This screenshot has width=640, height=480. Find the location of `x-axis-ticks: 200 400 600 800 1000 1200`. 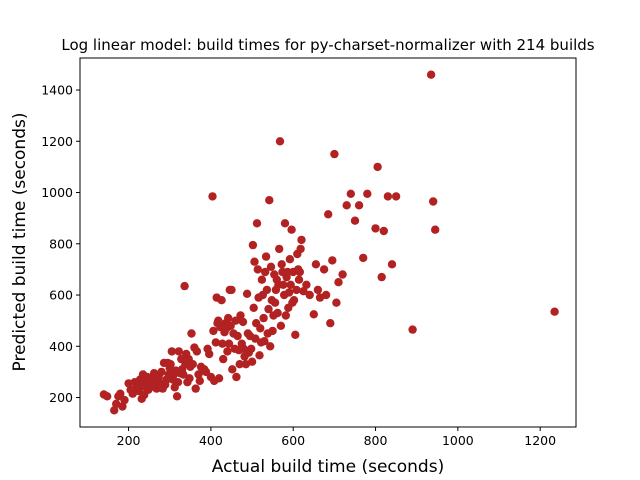

x-axis-ticks: 200 400 600 800 1000 1200 is located at coordinates (336, 437).